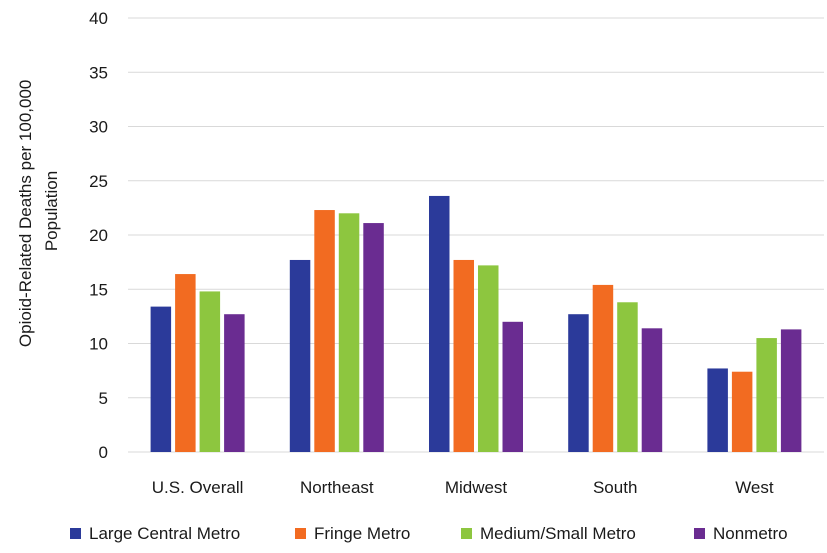 Image resolution: width=827 pixels, height=553 pixels. What do you see at coordinates (98, 72) in the screenshot?
I see `y-tick-label: 35` at bounding box center [98, 72].